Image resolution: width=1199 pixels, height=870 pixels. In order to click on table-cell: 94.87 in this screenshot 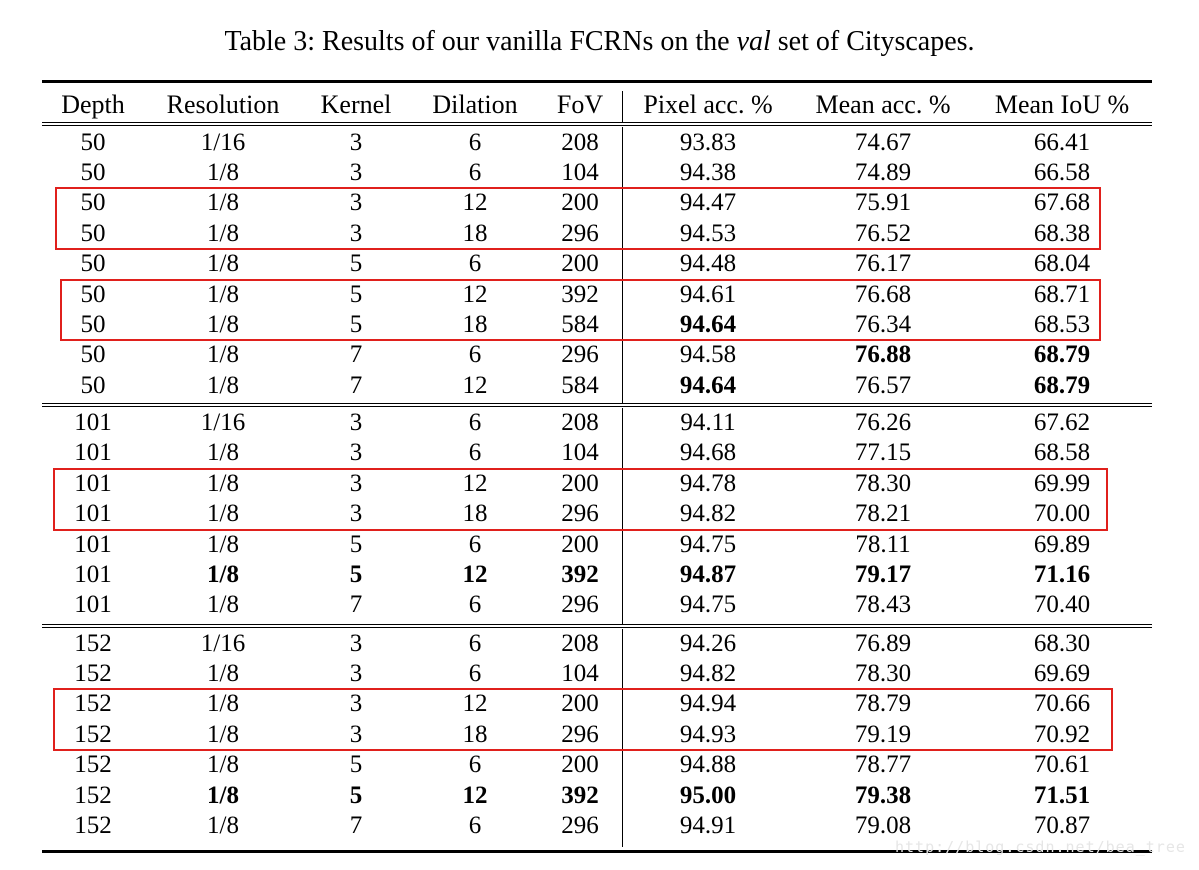, I will do `click(708, 574)`.